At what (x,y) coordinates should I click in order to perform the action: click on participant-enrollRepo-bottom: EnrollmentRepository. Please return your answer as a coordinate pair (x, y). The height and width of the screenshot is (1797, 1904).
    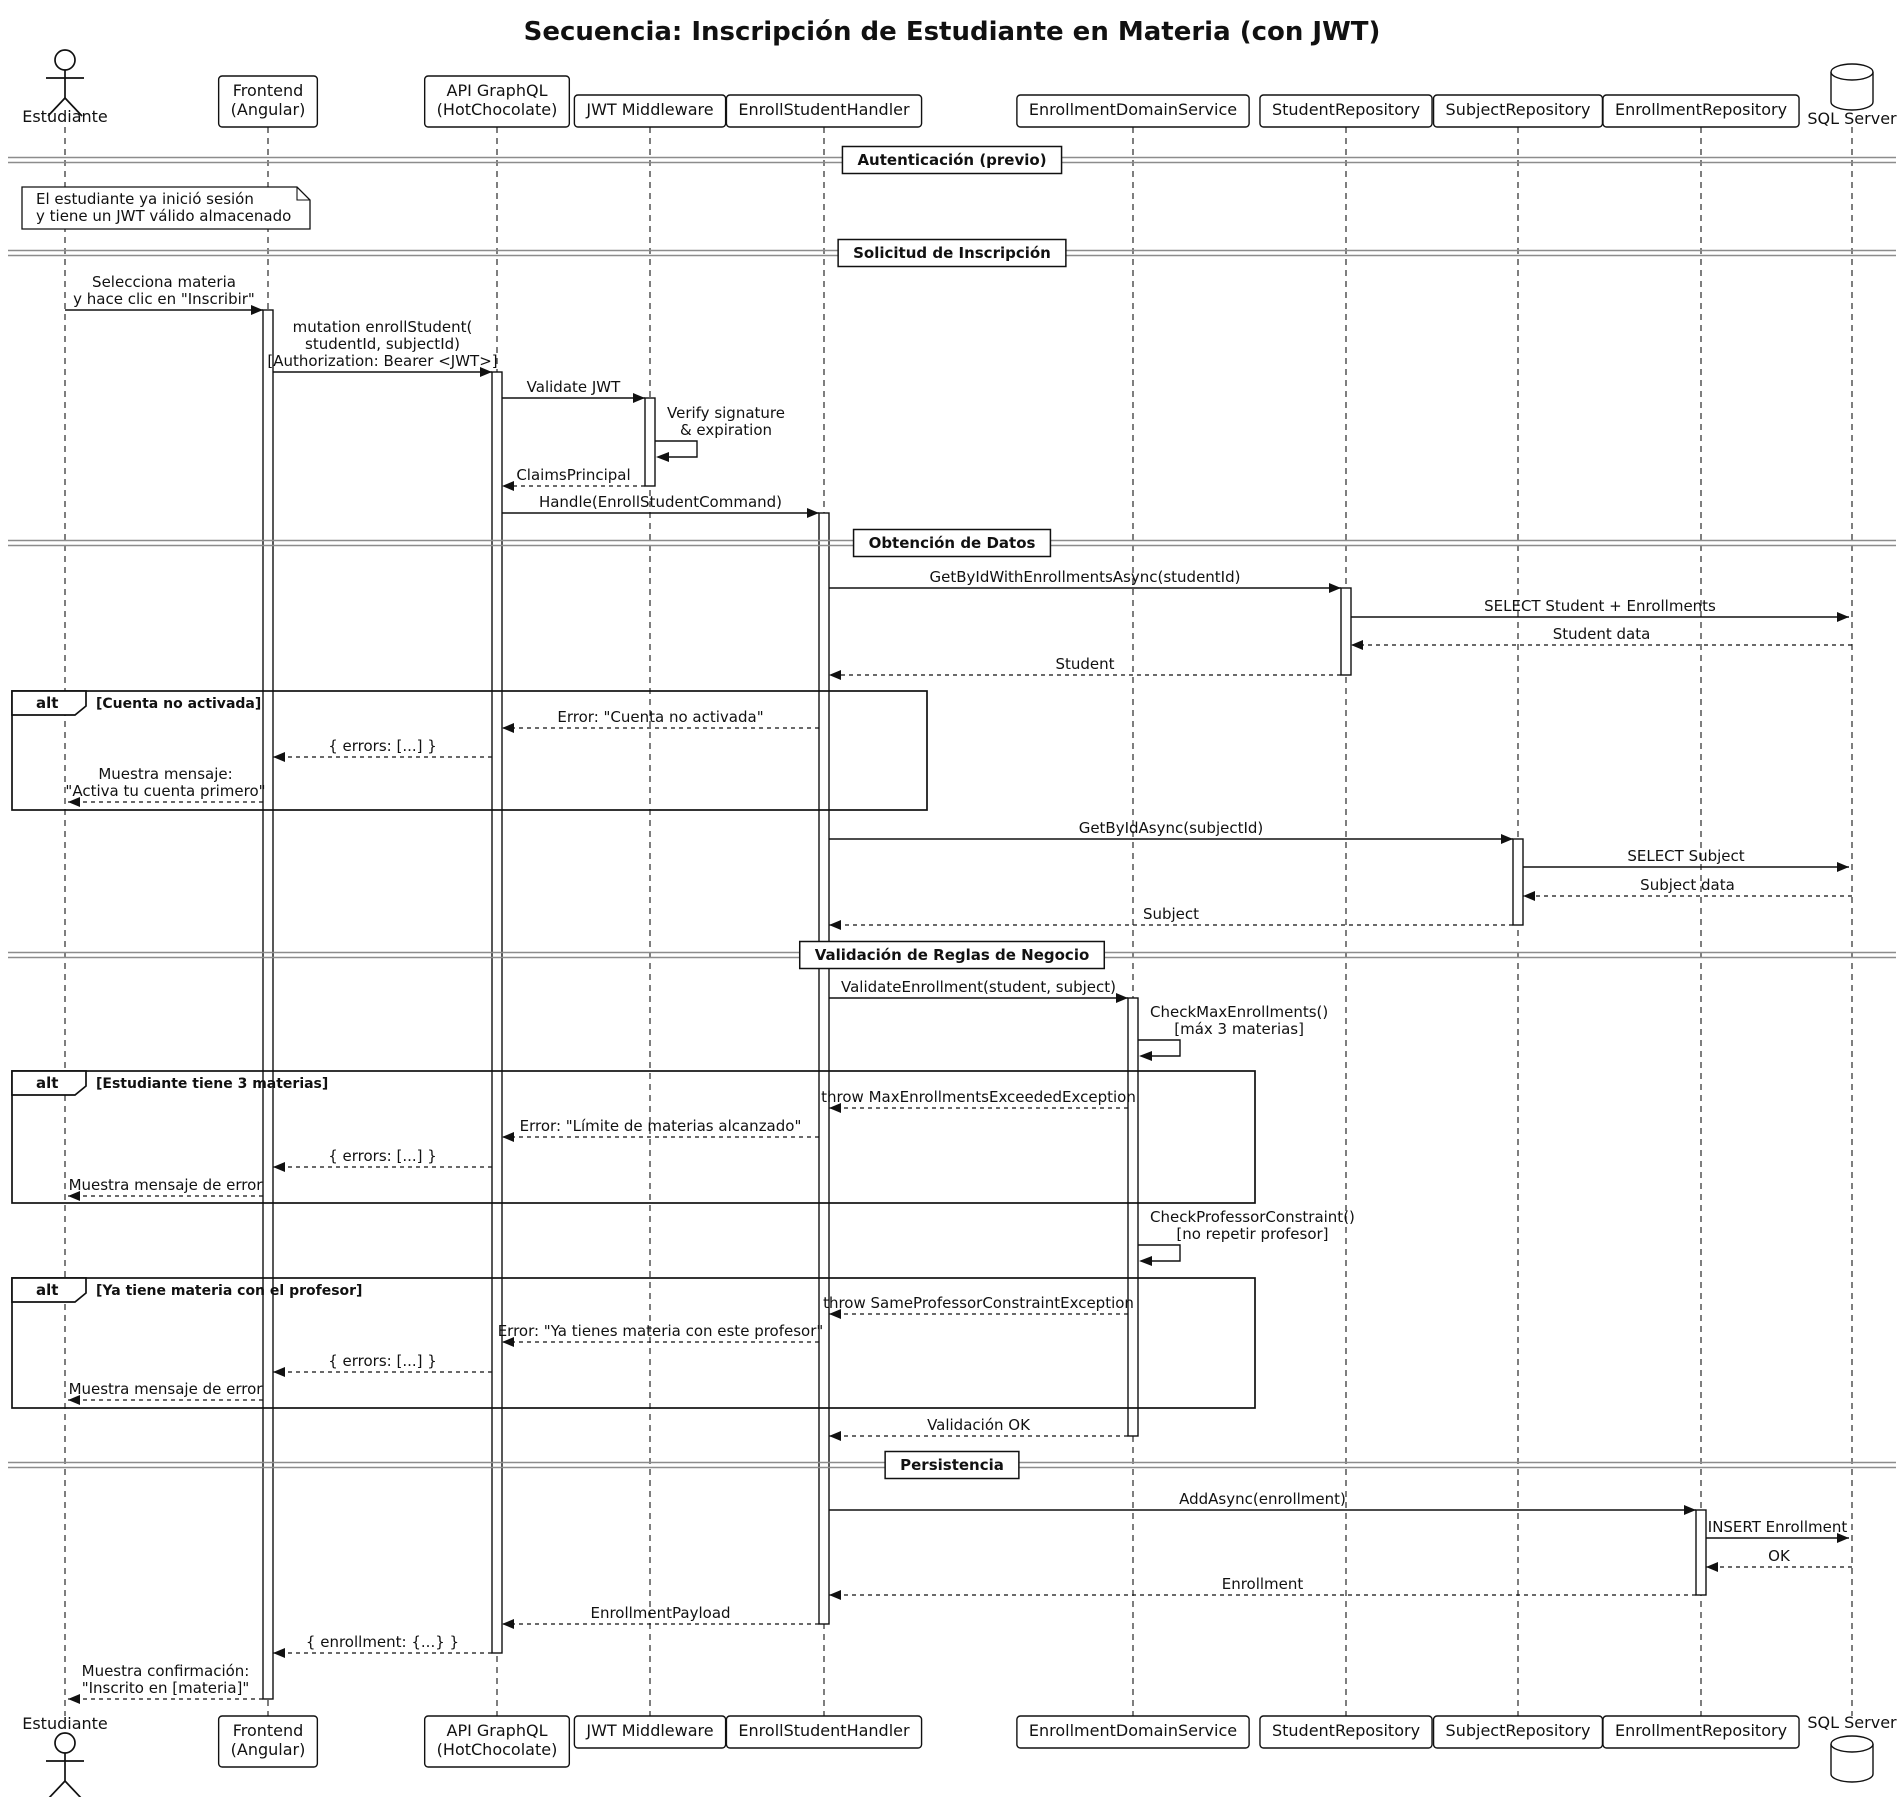
    Looking at the image, I should click on (1701, 1732).